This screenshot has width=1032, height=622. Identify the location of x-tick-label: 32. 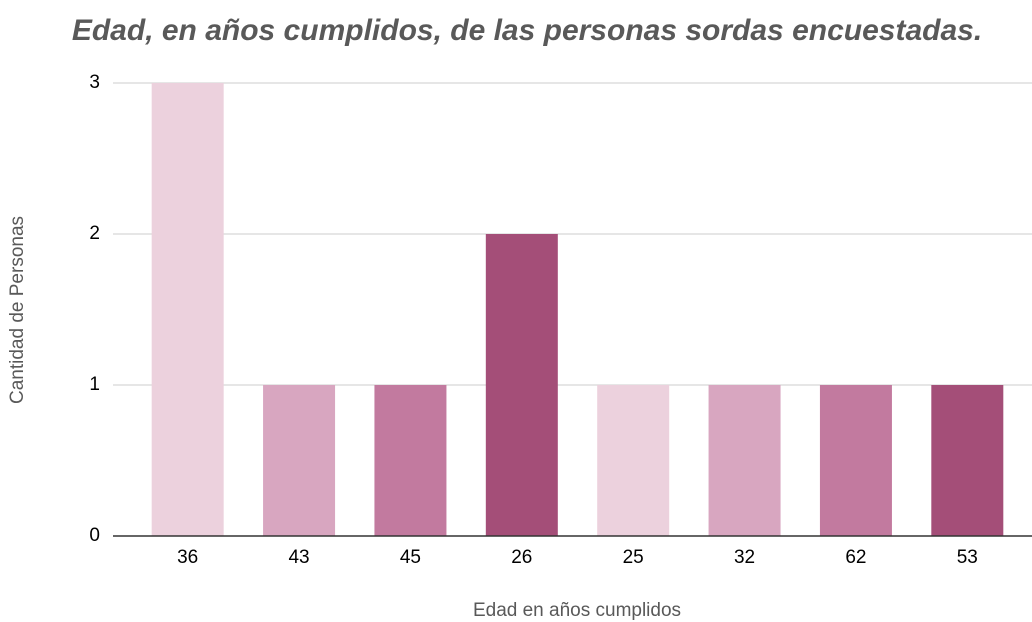
(744, 557).